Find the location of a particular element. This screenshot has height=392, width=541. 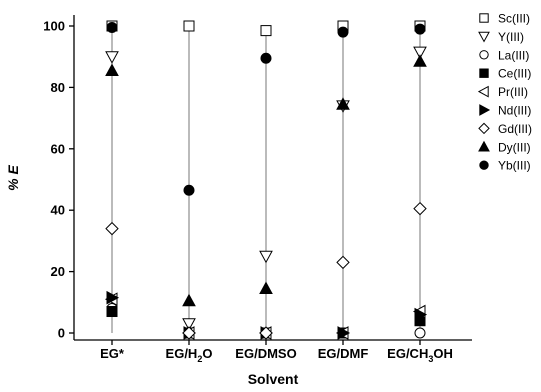

legend-item: Ce(III) is located at coordinates (505, 74).